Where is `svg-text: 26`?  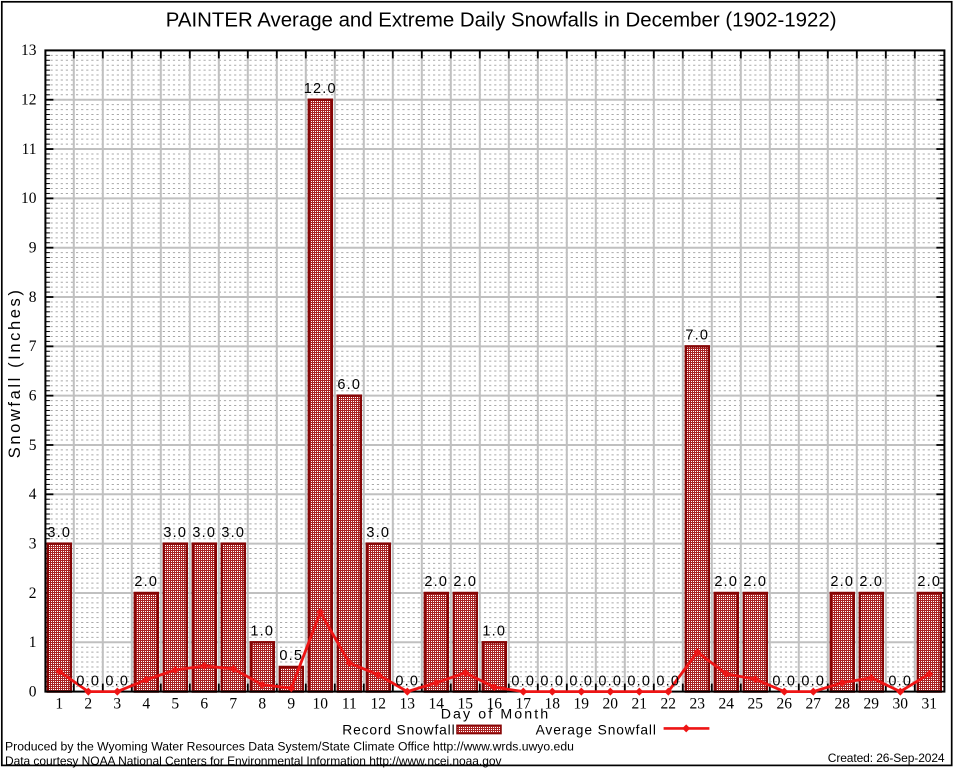
svg-text: 26 is located at coordinates (785, 704).